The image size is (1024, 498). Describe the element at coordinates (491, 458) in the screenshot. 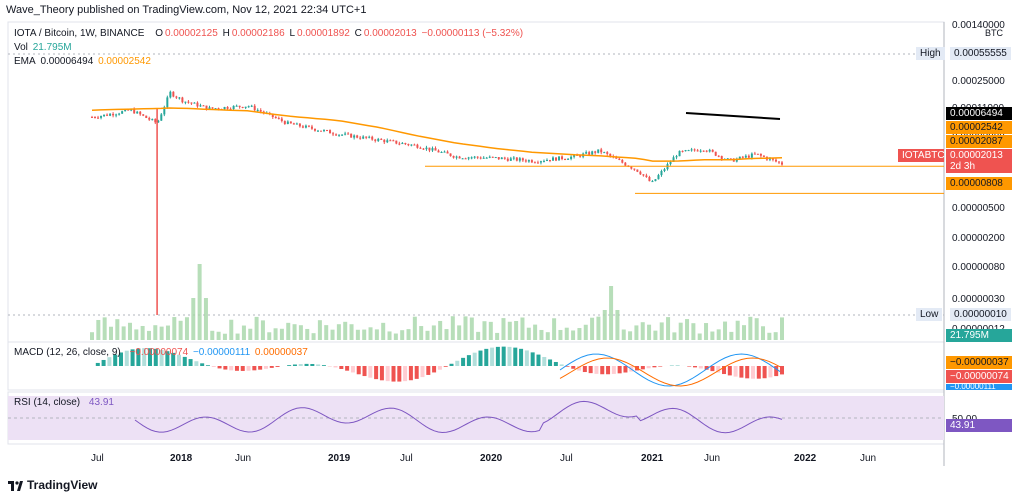

I see `time-tick-label: 2020` at that location.